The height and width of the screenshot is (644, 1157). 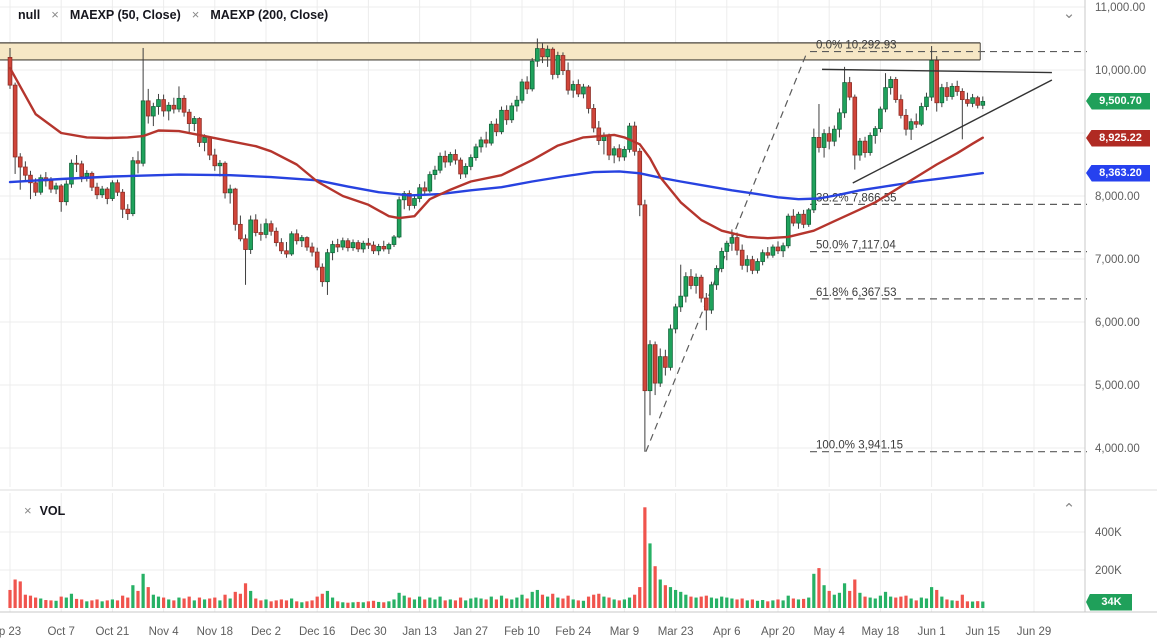 What do you see at coordinates (1069, 509) in the screenshot?
I see `volume-pane-expand-chevron-up-icon: ⌃` at bounding box center [1069, 509].